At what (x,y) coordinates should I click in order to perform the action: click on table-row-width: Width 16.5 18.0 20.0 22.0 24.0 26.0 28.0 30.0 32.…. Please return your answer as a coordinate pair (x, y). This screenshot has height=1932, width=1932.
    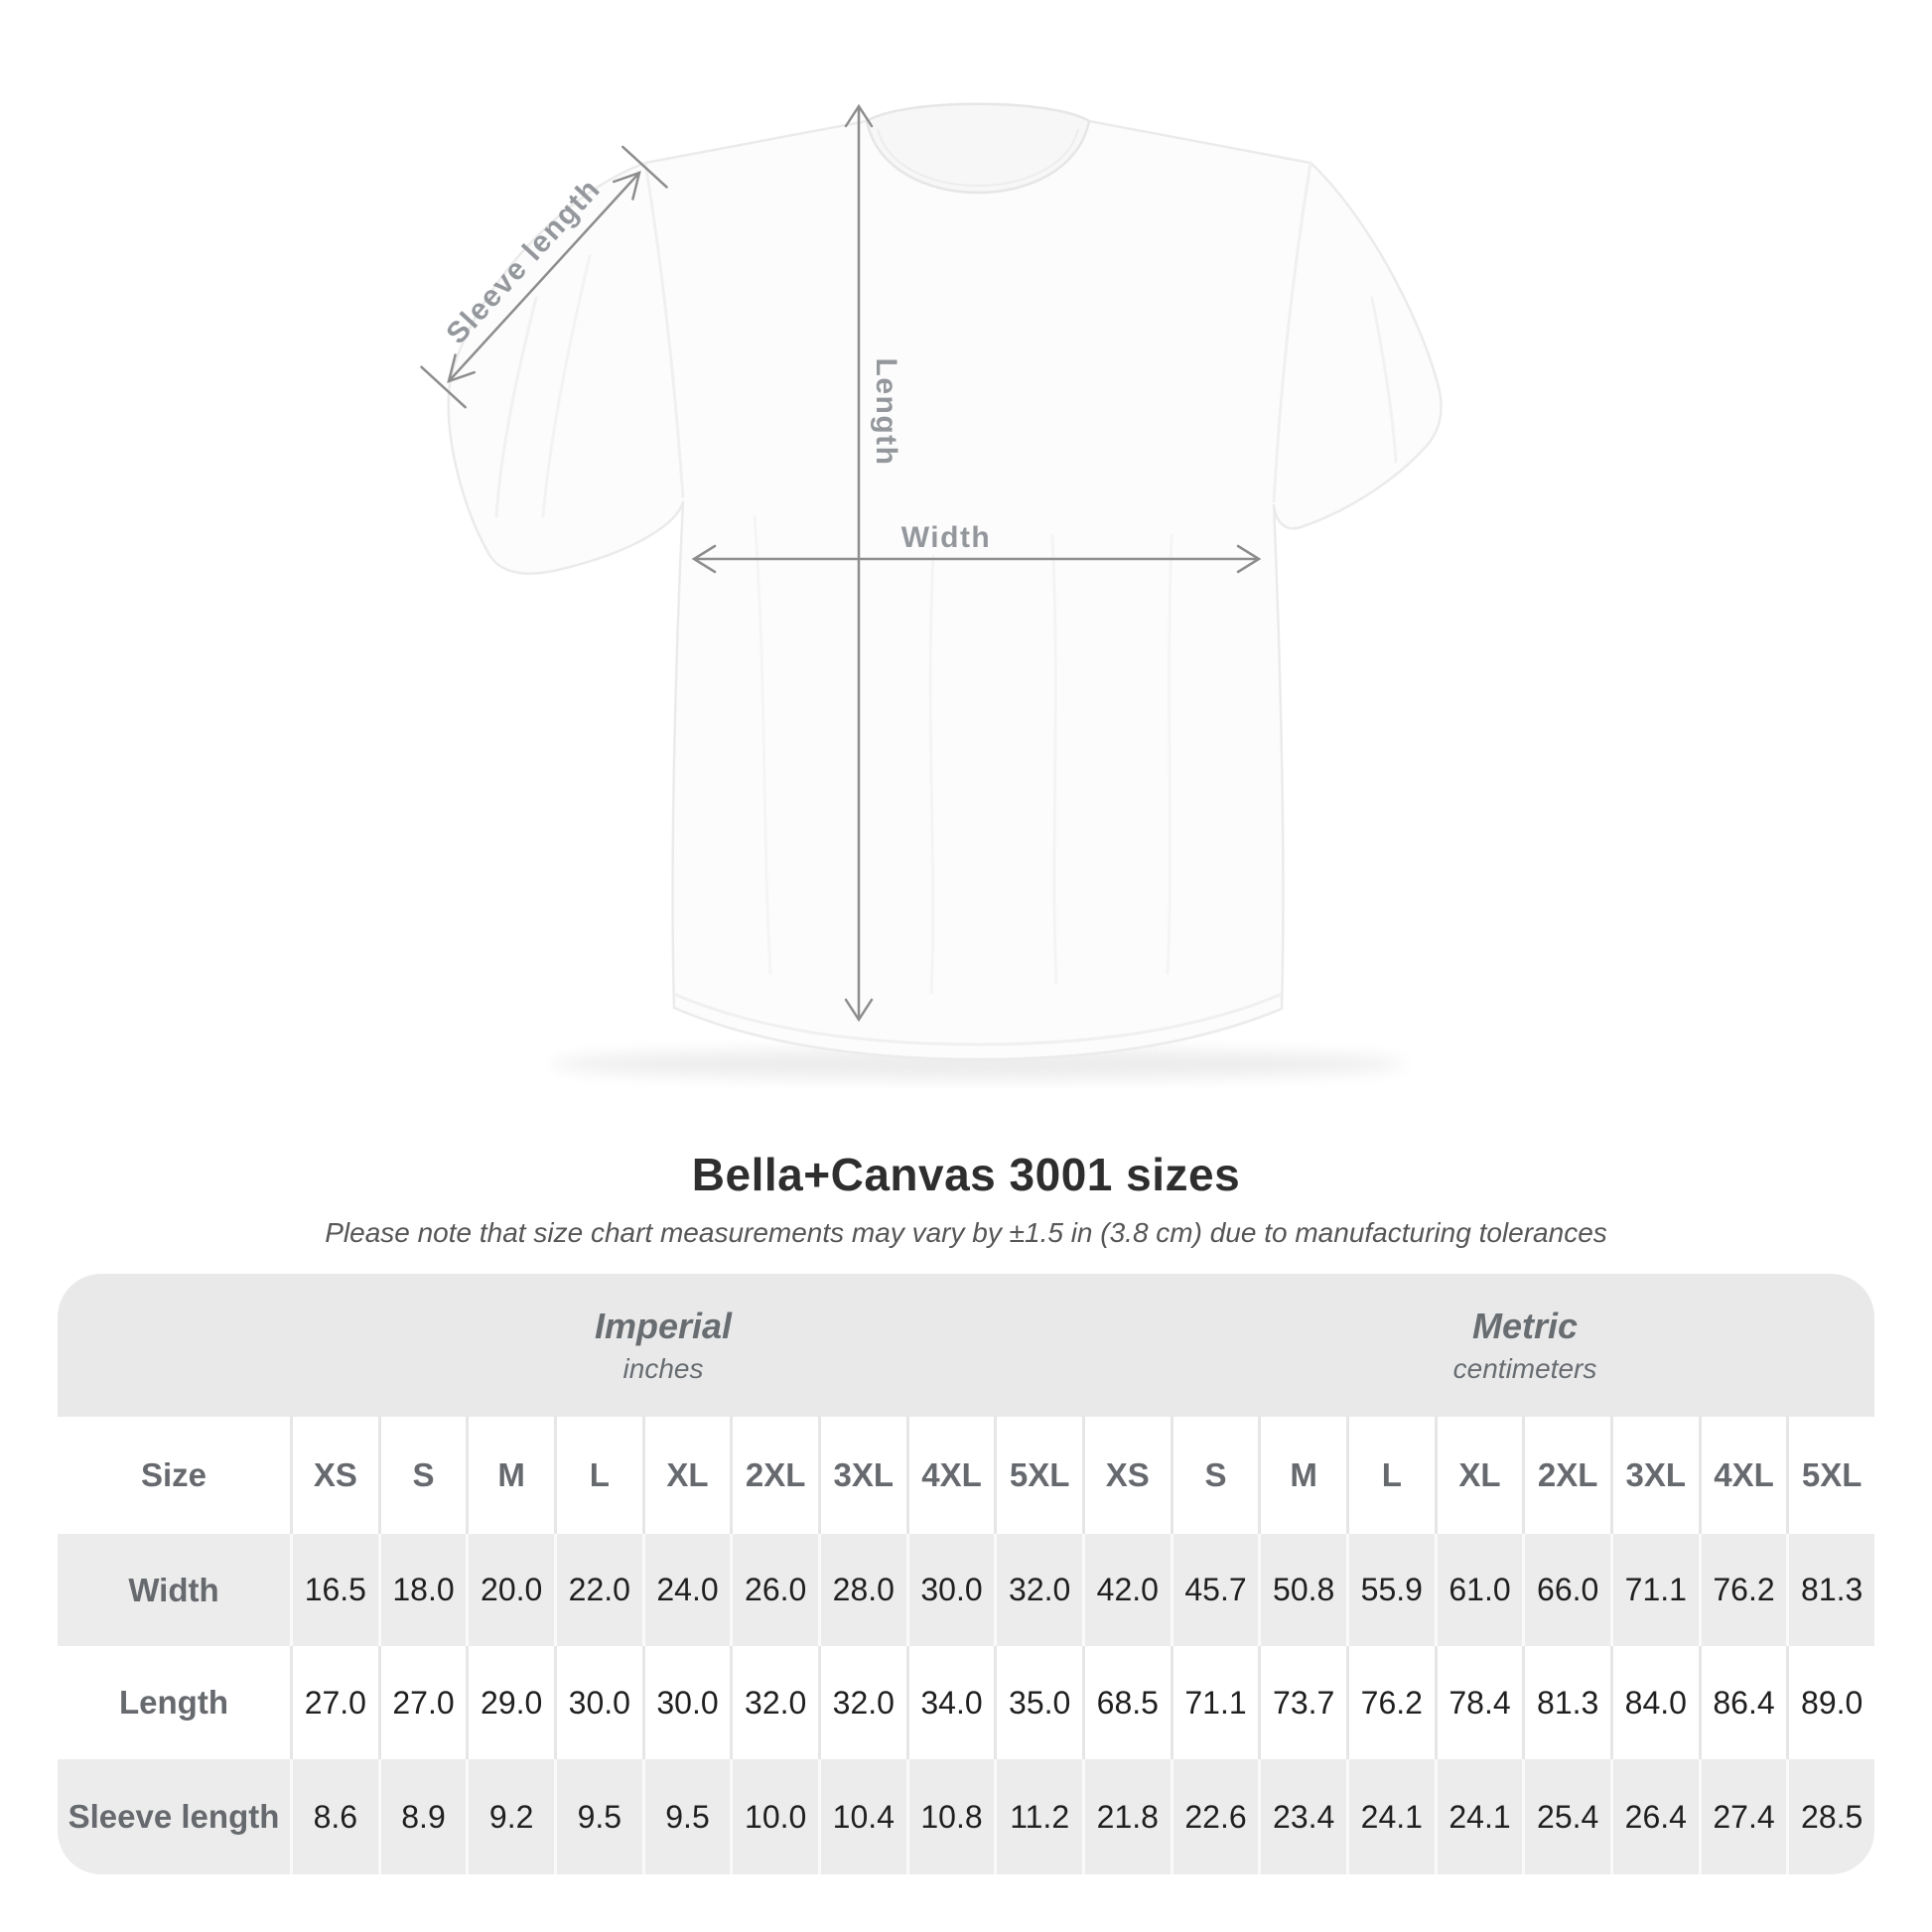
    Looking at the image, I should click on (966, 1590).